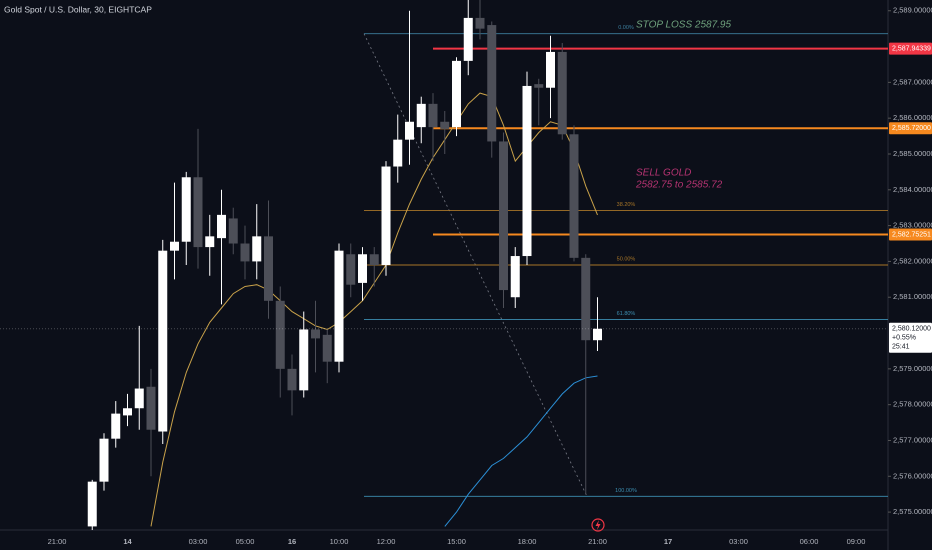 Image resolution: width=932 pixels, height=550 pixels. What do you see at coordinates (912, 10) in the screenshot?
I see `y-tick-label: 2,589.00000` at bounding box center [912, 10].